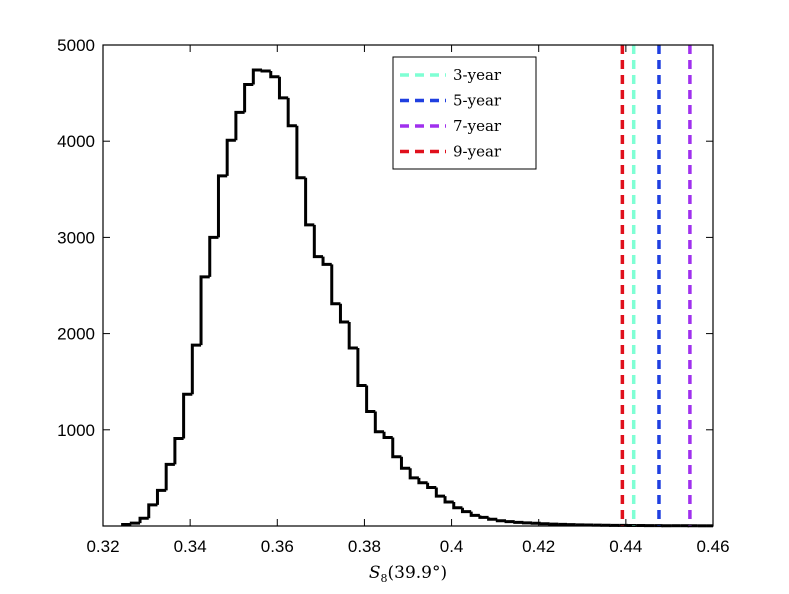  Describe the element at coordinates (384, 578) in the screenshot. I see `x-axis-label-sub: 8` at that location.